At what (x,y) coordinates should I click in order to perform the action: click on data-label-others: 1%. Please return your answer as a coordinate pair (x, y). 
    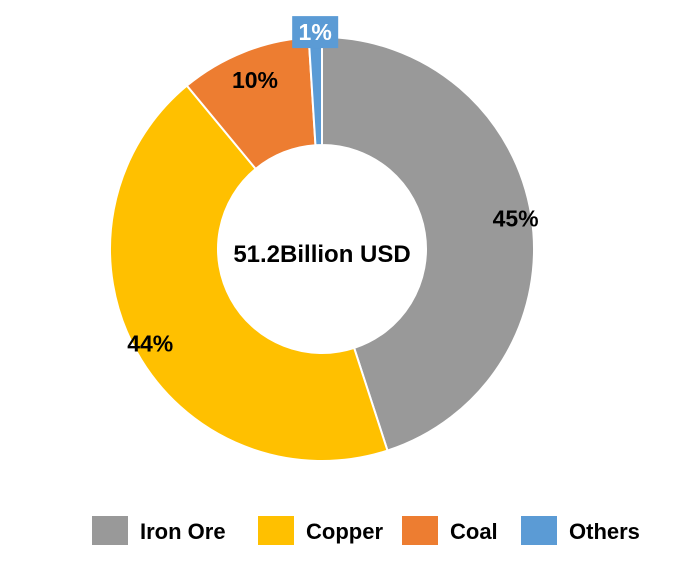
    Looking at the image, I should click on (315, 32).